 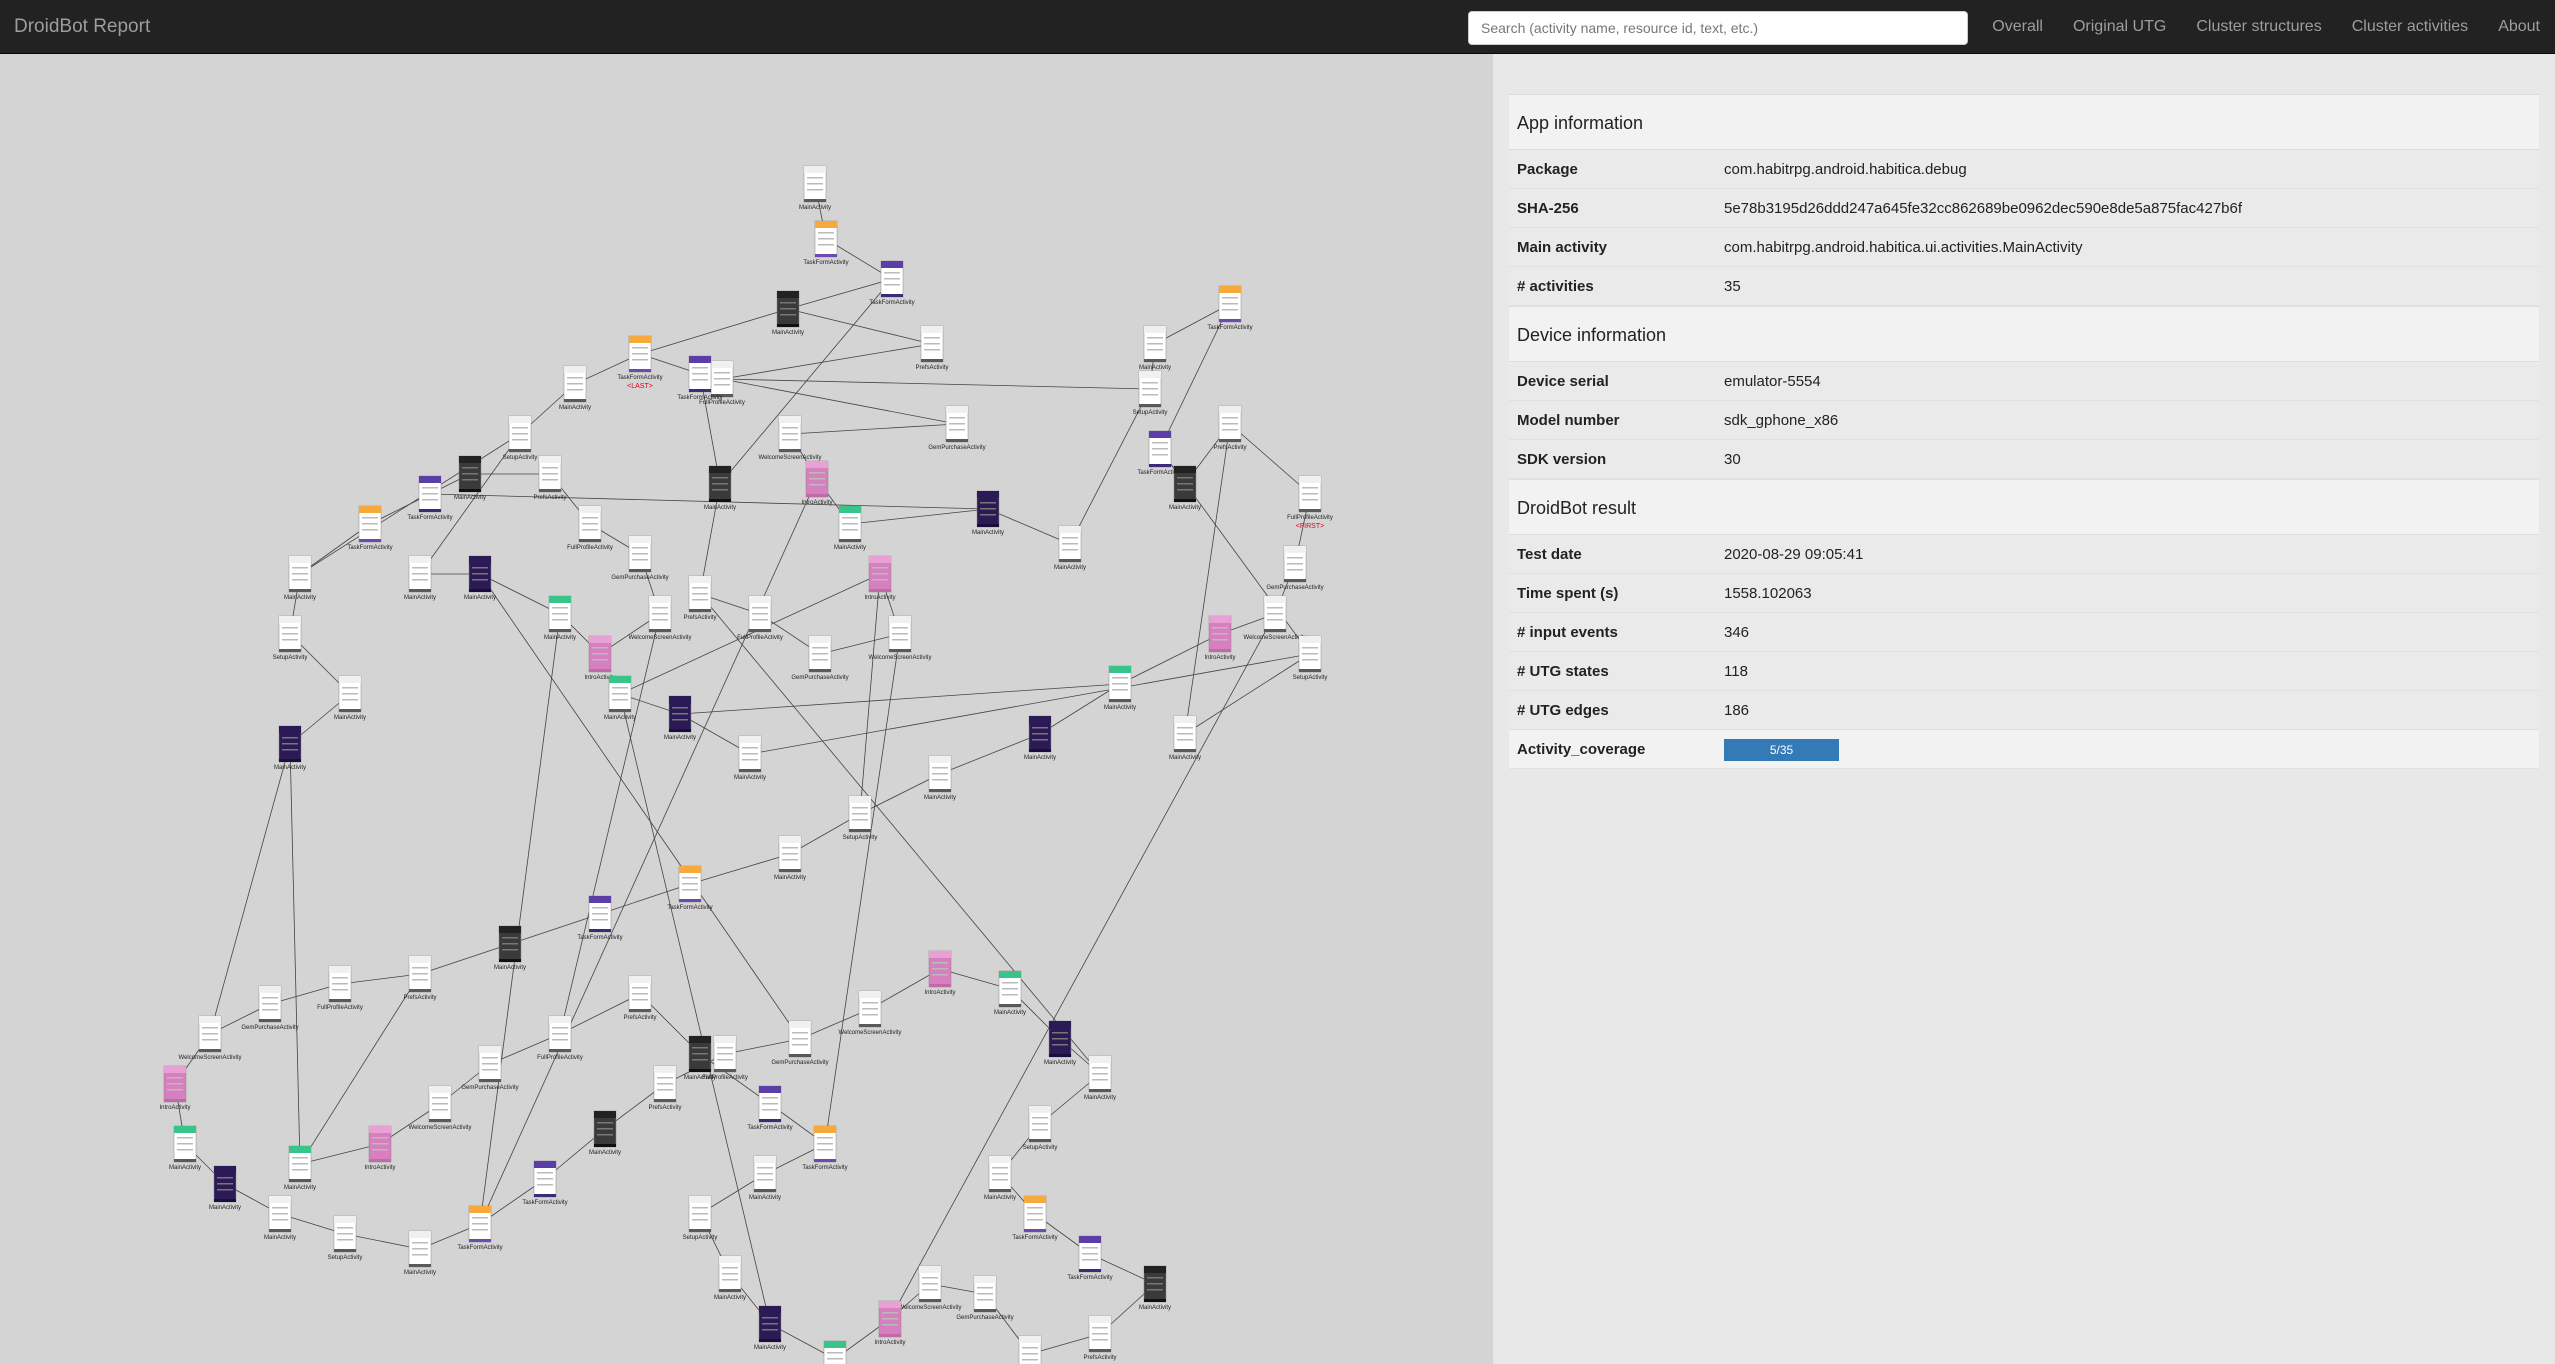 What do you see at coordinates (82, 26) in the screenshot?
I see `brand-title: DroidBot Report` at bounding box center [82, 26].